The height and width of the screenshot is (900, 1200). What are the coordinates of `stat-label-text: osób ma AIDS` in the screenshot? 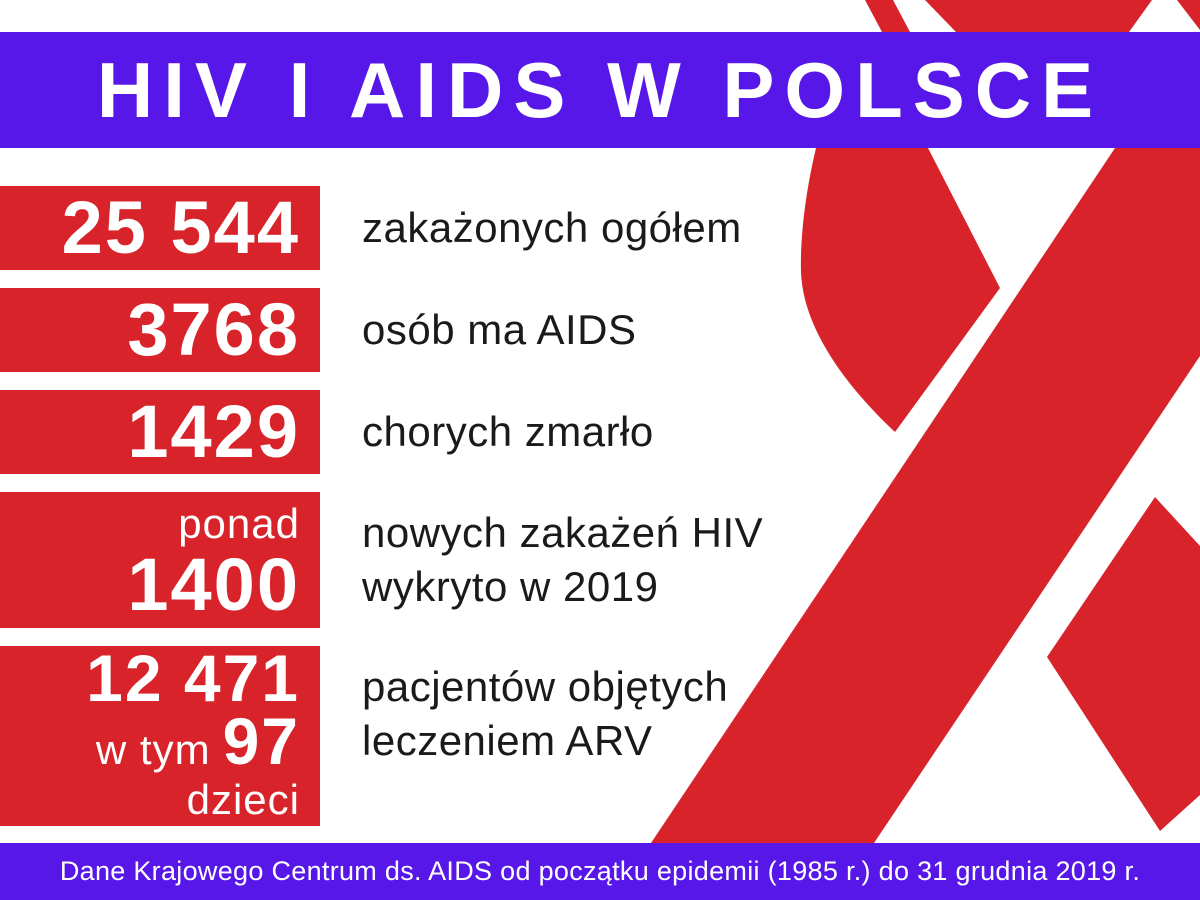 It's located at (499, 329).